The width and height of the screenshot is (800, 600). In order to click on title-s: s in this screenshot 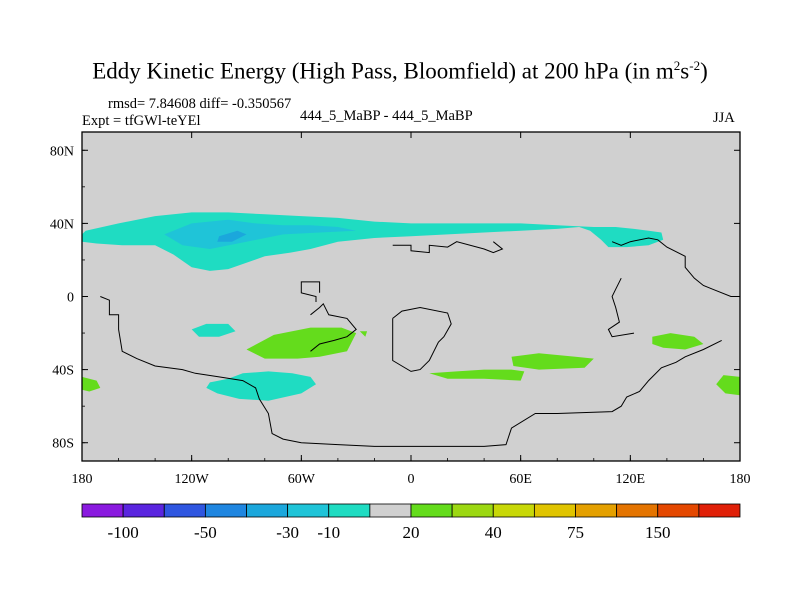, I will do `click(685, 71)`.